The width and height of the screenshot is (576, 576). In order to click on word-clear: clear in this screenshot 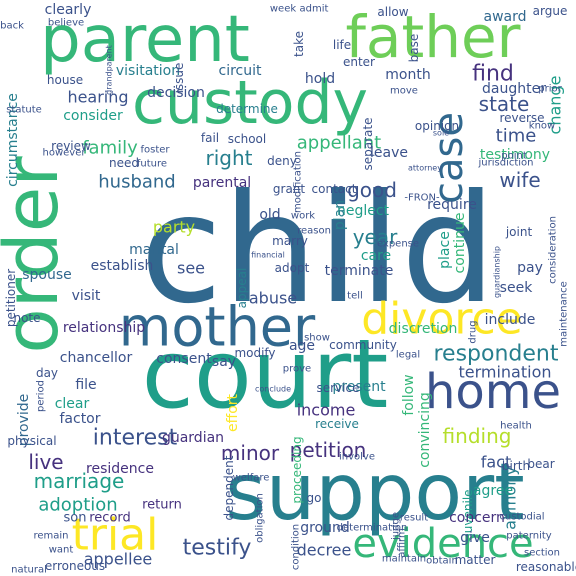, I will do `click(72, 404)`.